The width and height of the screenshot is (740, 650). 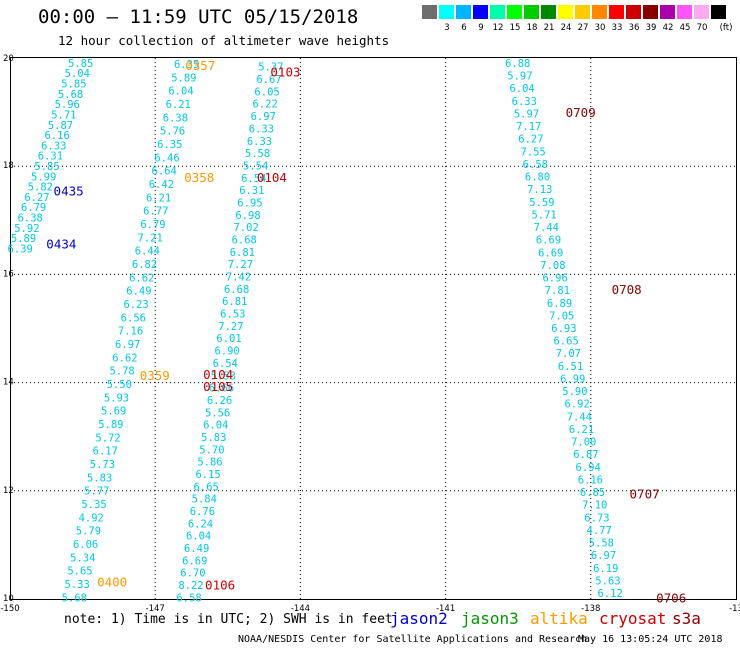 What do you see at coordinates (9, 609) in the screenshot?
I see `x-tick-label: -150` at bounding box center [9, 609].